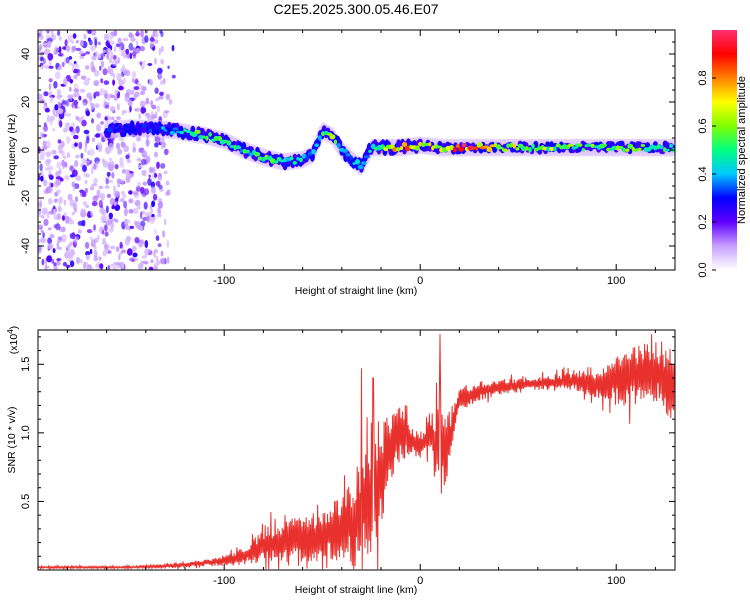 This screenshot has height=600, width=750. Describe the element at coordinates (724, 150) in the screenshot. I see `colorbar-scale` at that location.